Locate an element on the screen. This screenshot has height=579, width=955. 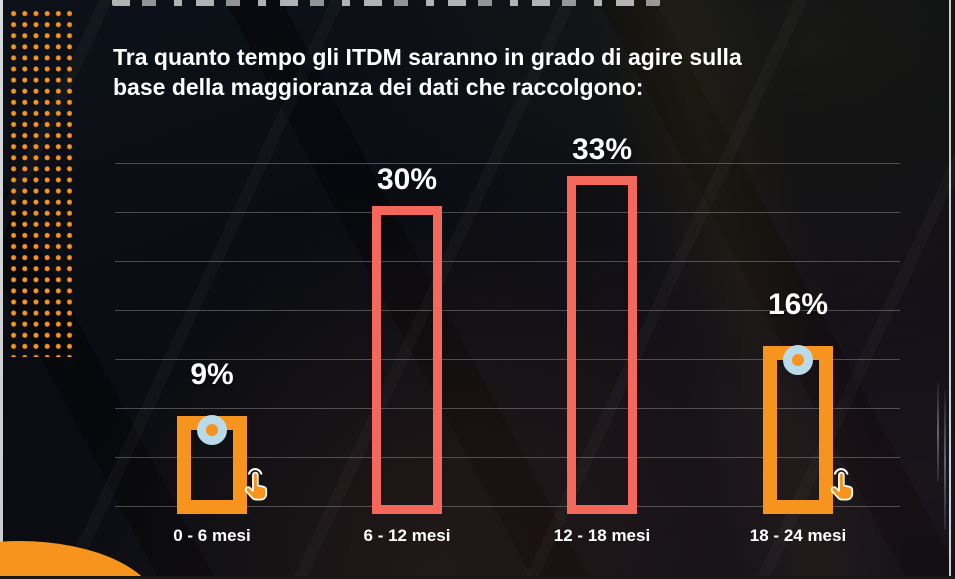
bar-value-label: 16% is located at coordinates (798, 304).